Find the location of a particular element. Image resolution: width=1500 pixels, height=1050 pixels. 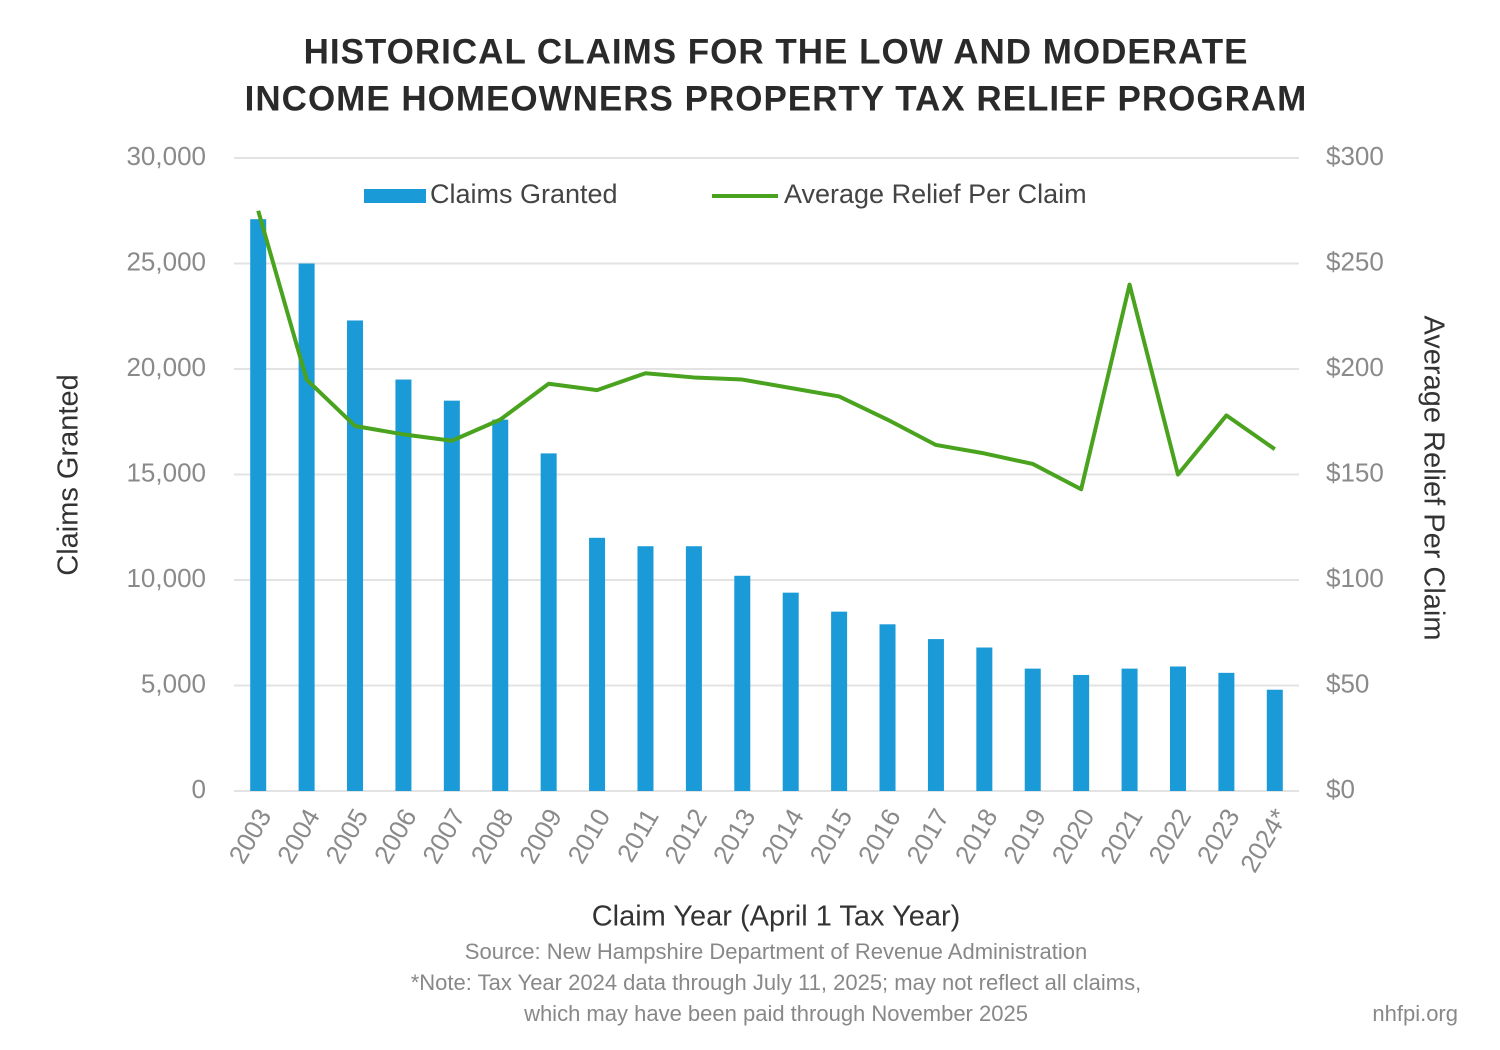

x-tick-label: 2015 is located at coordinates (830, 835).